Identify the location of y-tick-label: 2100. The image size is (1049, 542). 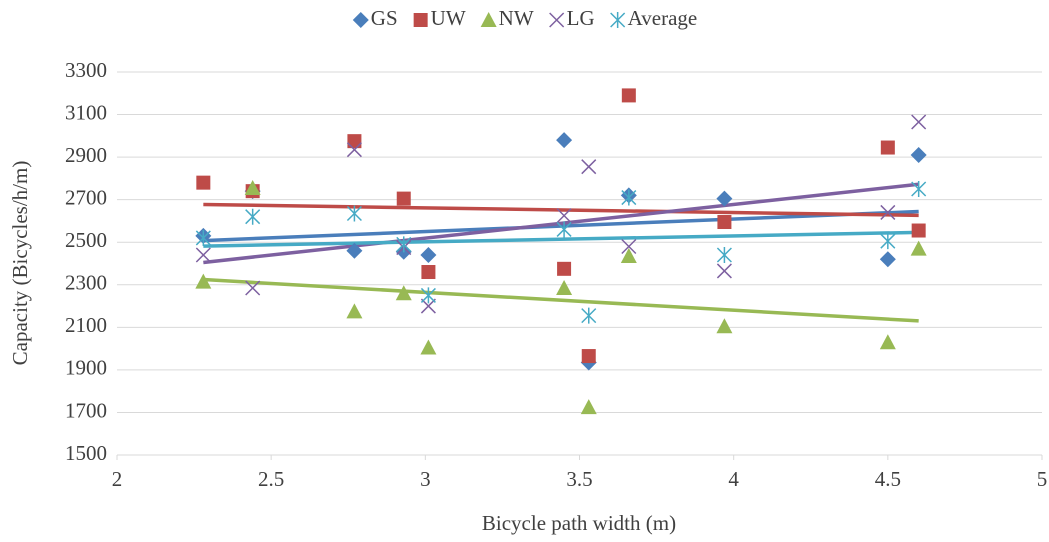
(86, 325).